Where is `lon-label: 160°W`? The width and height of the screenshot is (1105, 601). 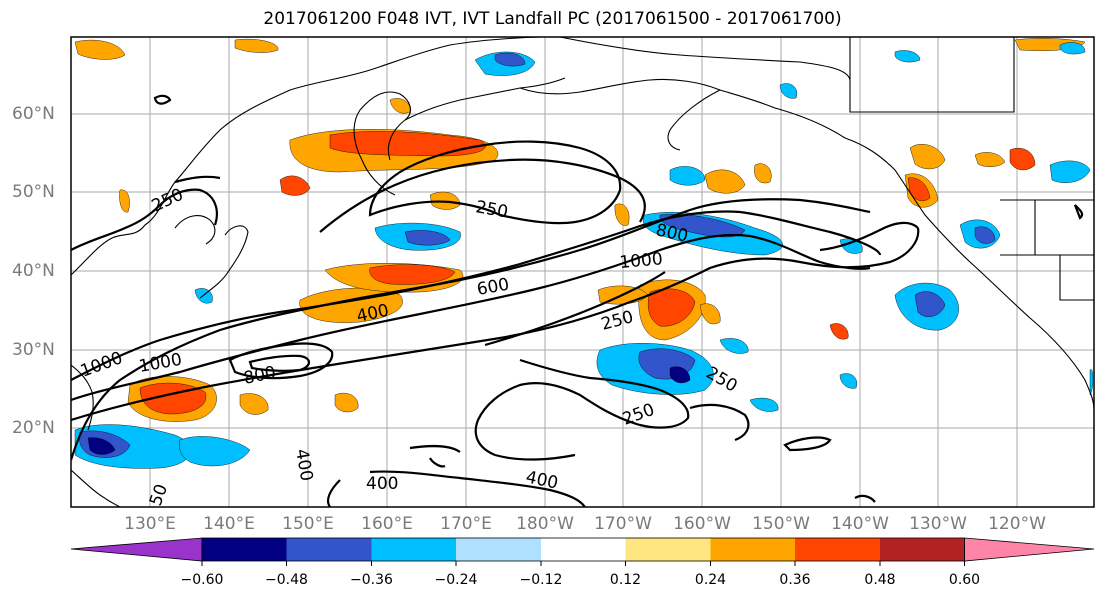 lon-label: 160°W is located at coordinates (702, 524).